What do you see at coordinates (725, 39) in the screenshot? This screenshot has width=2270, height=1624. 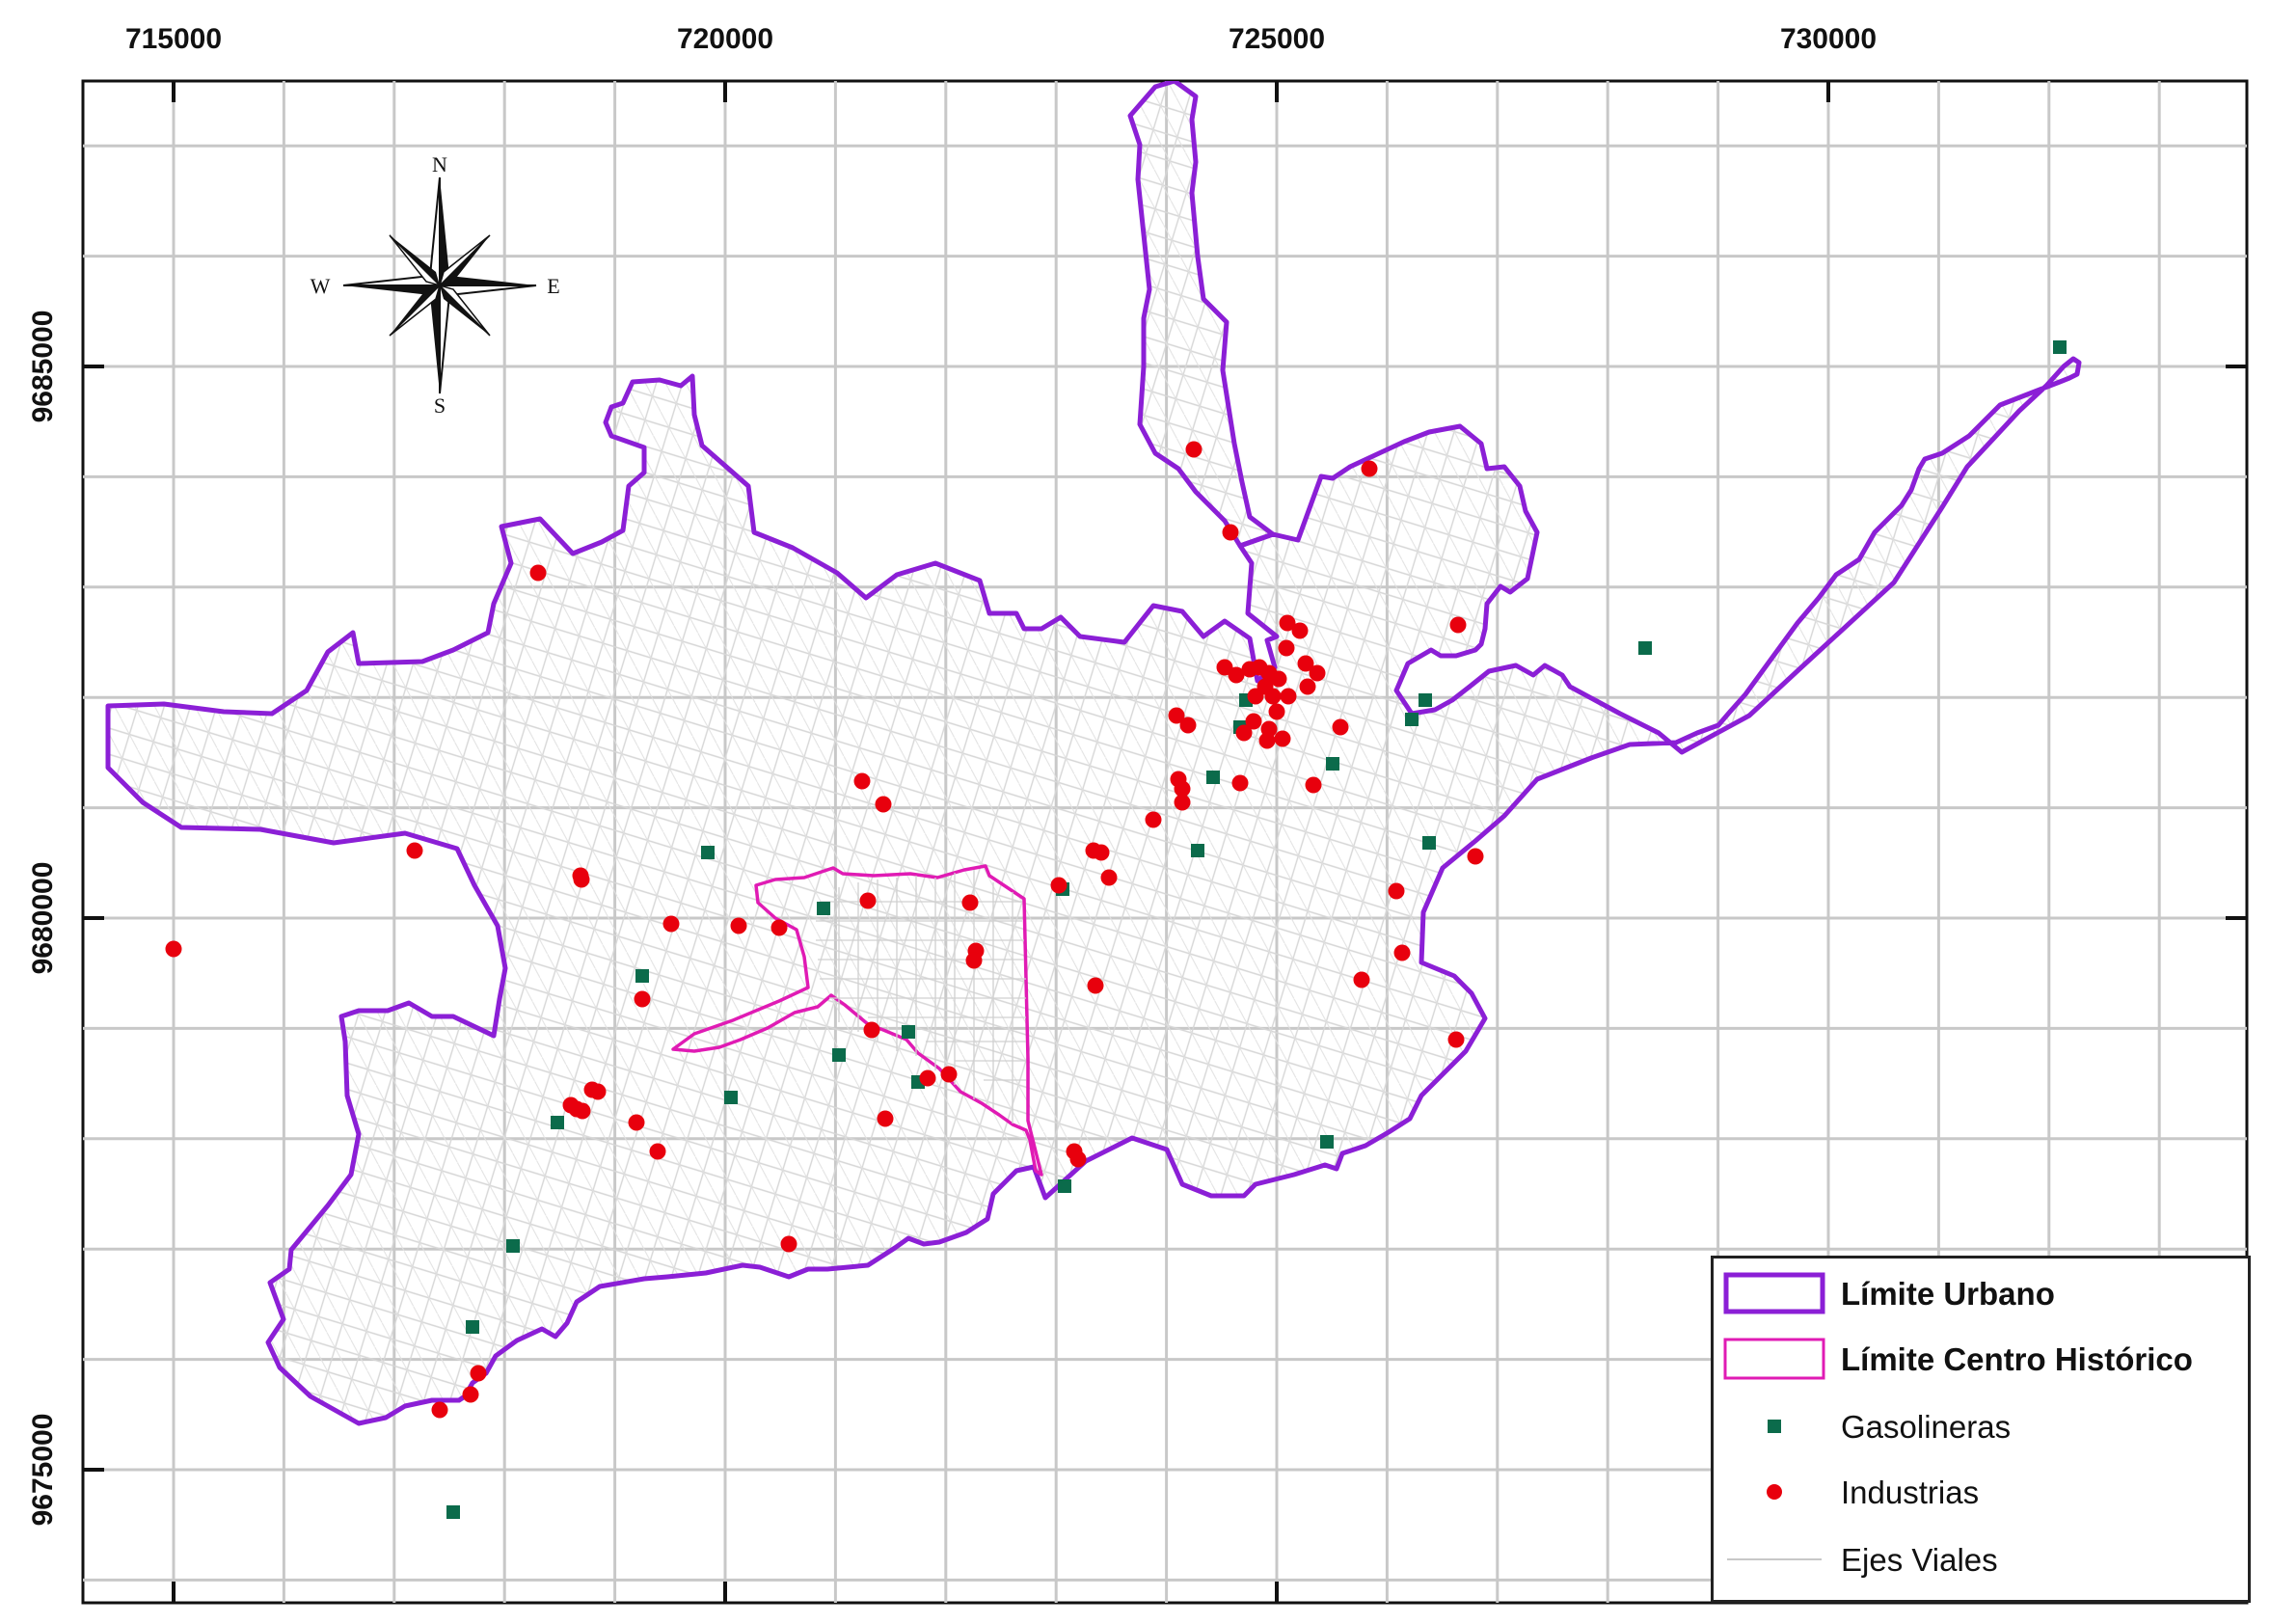 I see `x-tick-label: 720000` at bounding box center [725, 39].